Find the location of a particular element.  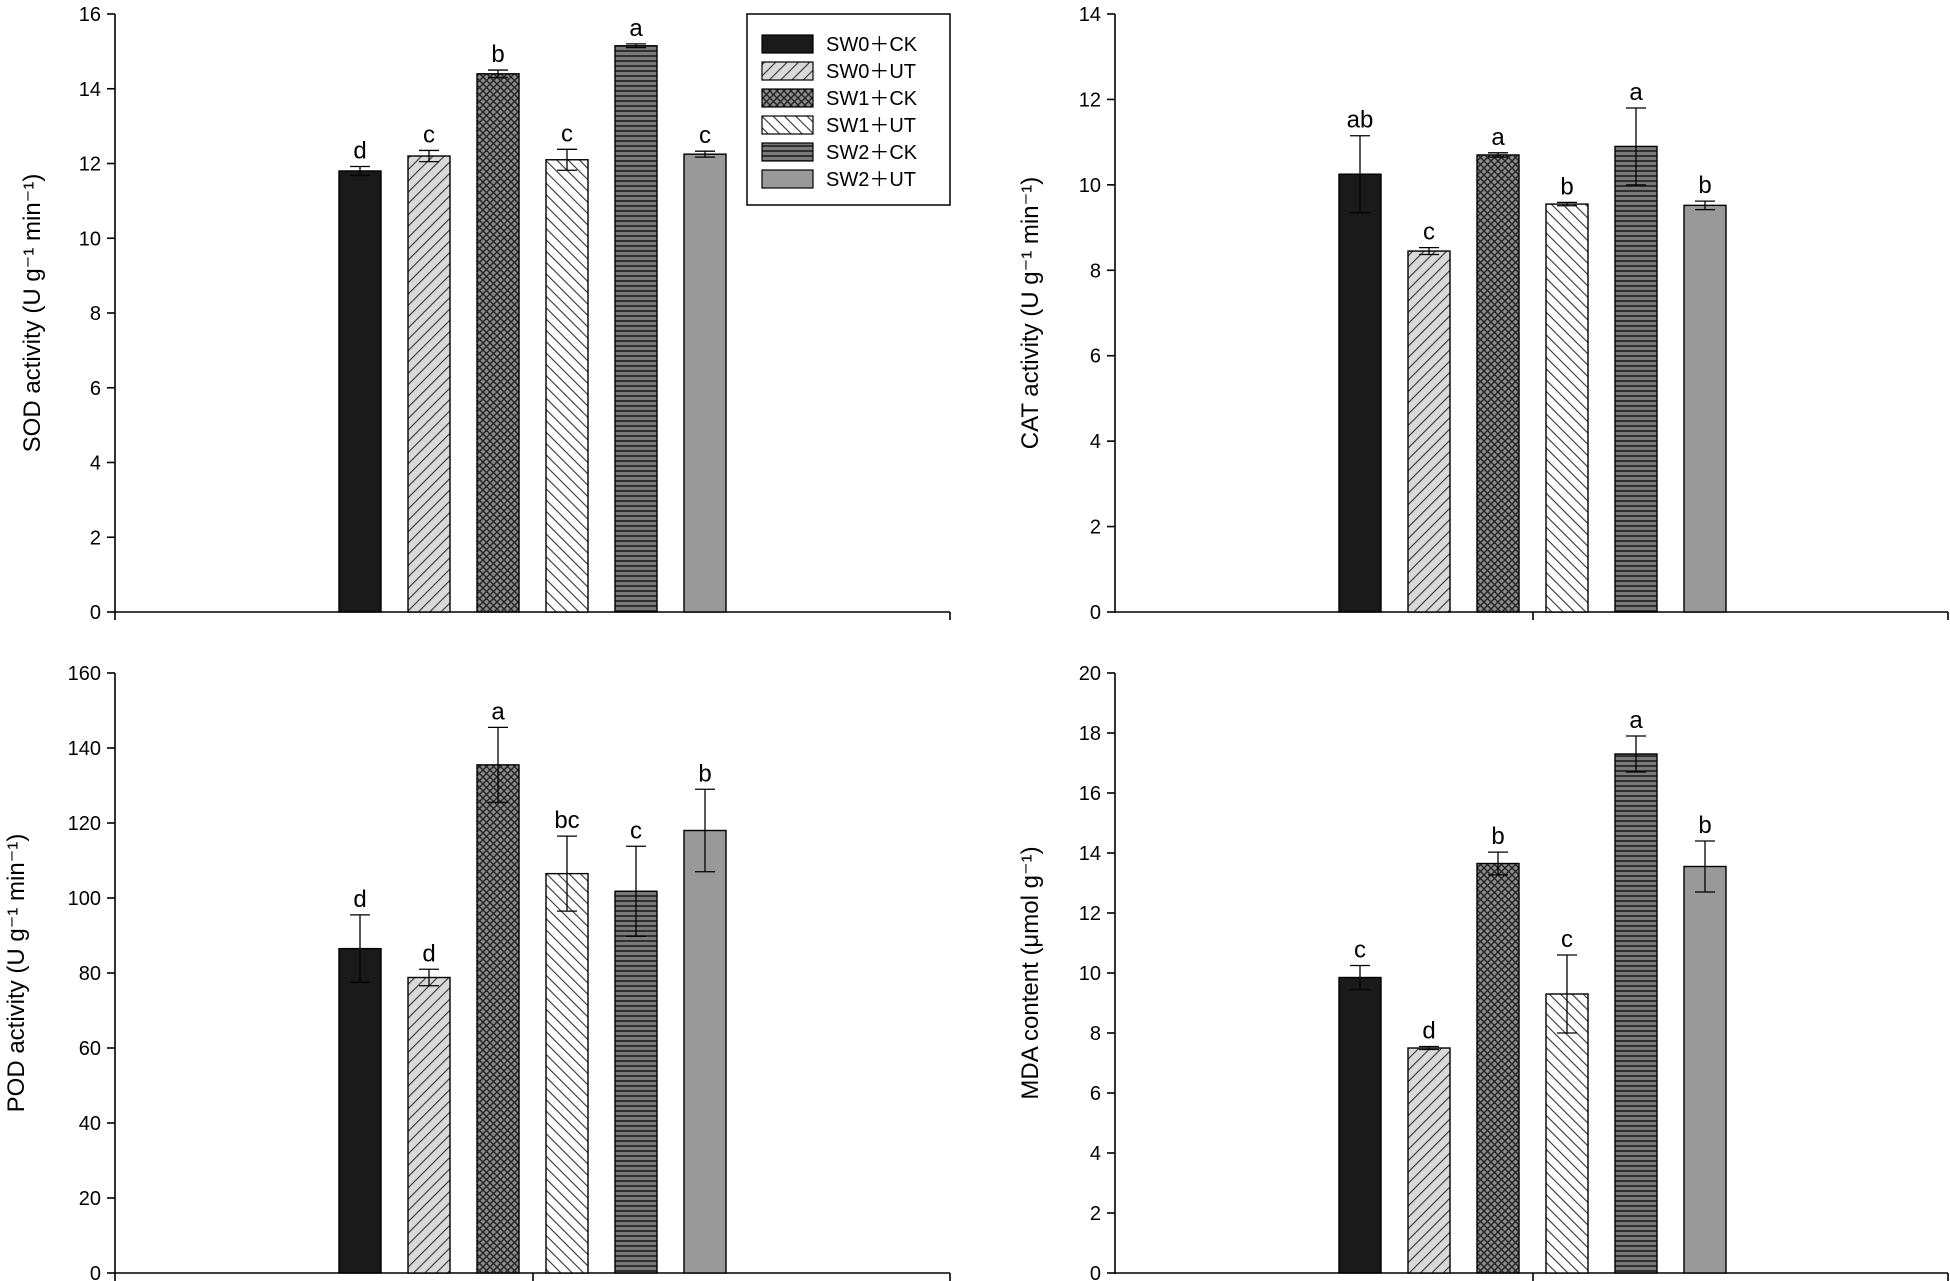

y-tick-label: 140 is located at coordinates (84, 749).